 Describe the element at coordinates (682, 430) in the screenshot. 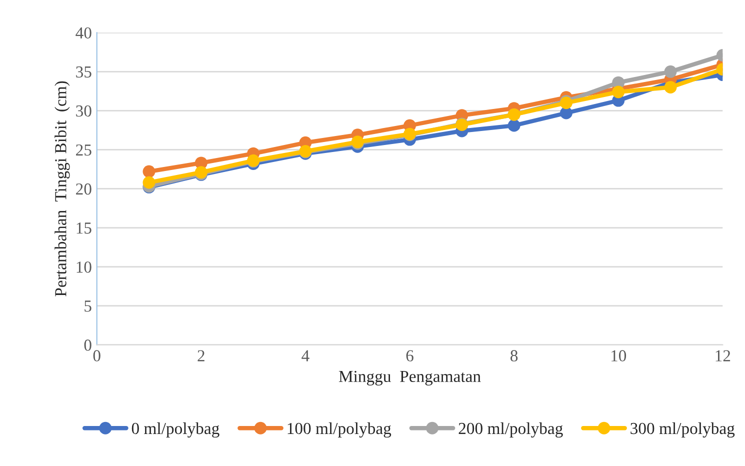

I see `legend-label: 300 ml/polybag` at that location.